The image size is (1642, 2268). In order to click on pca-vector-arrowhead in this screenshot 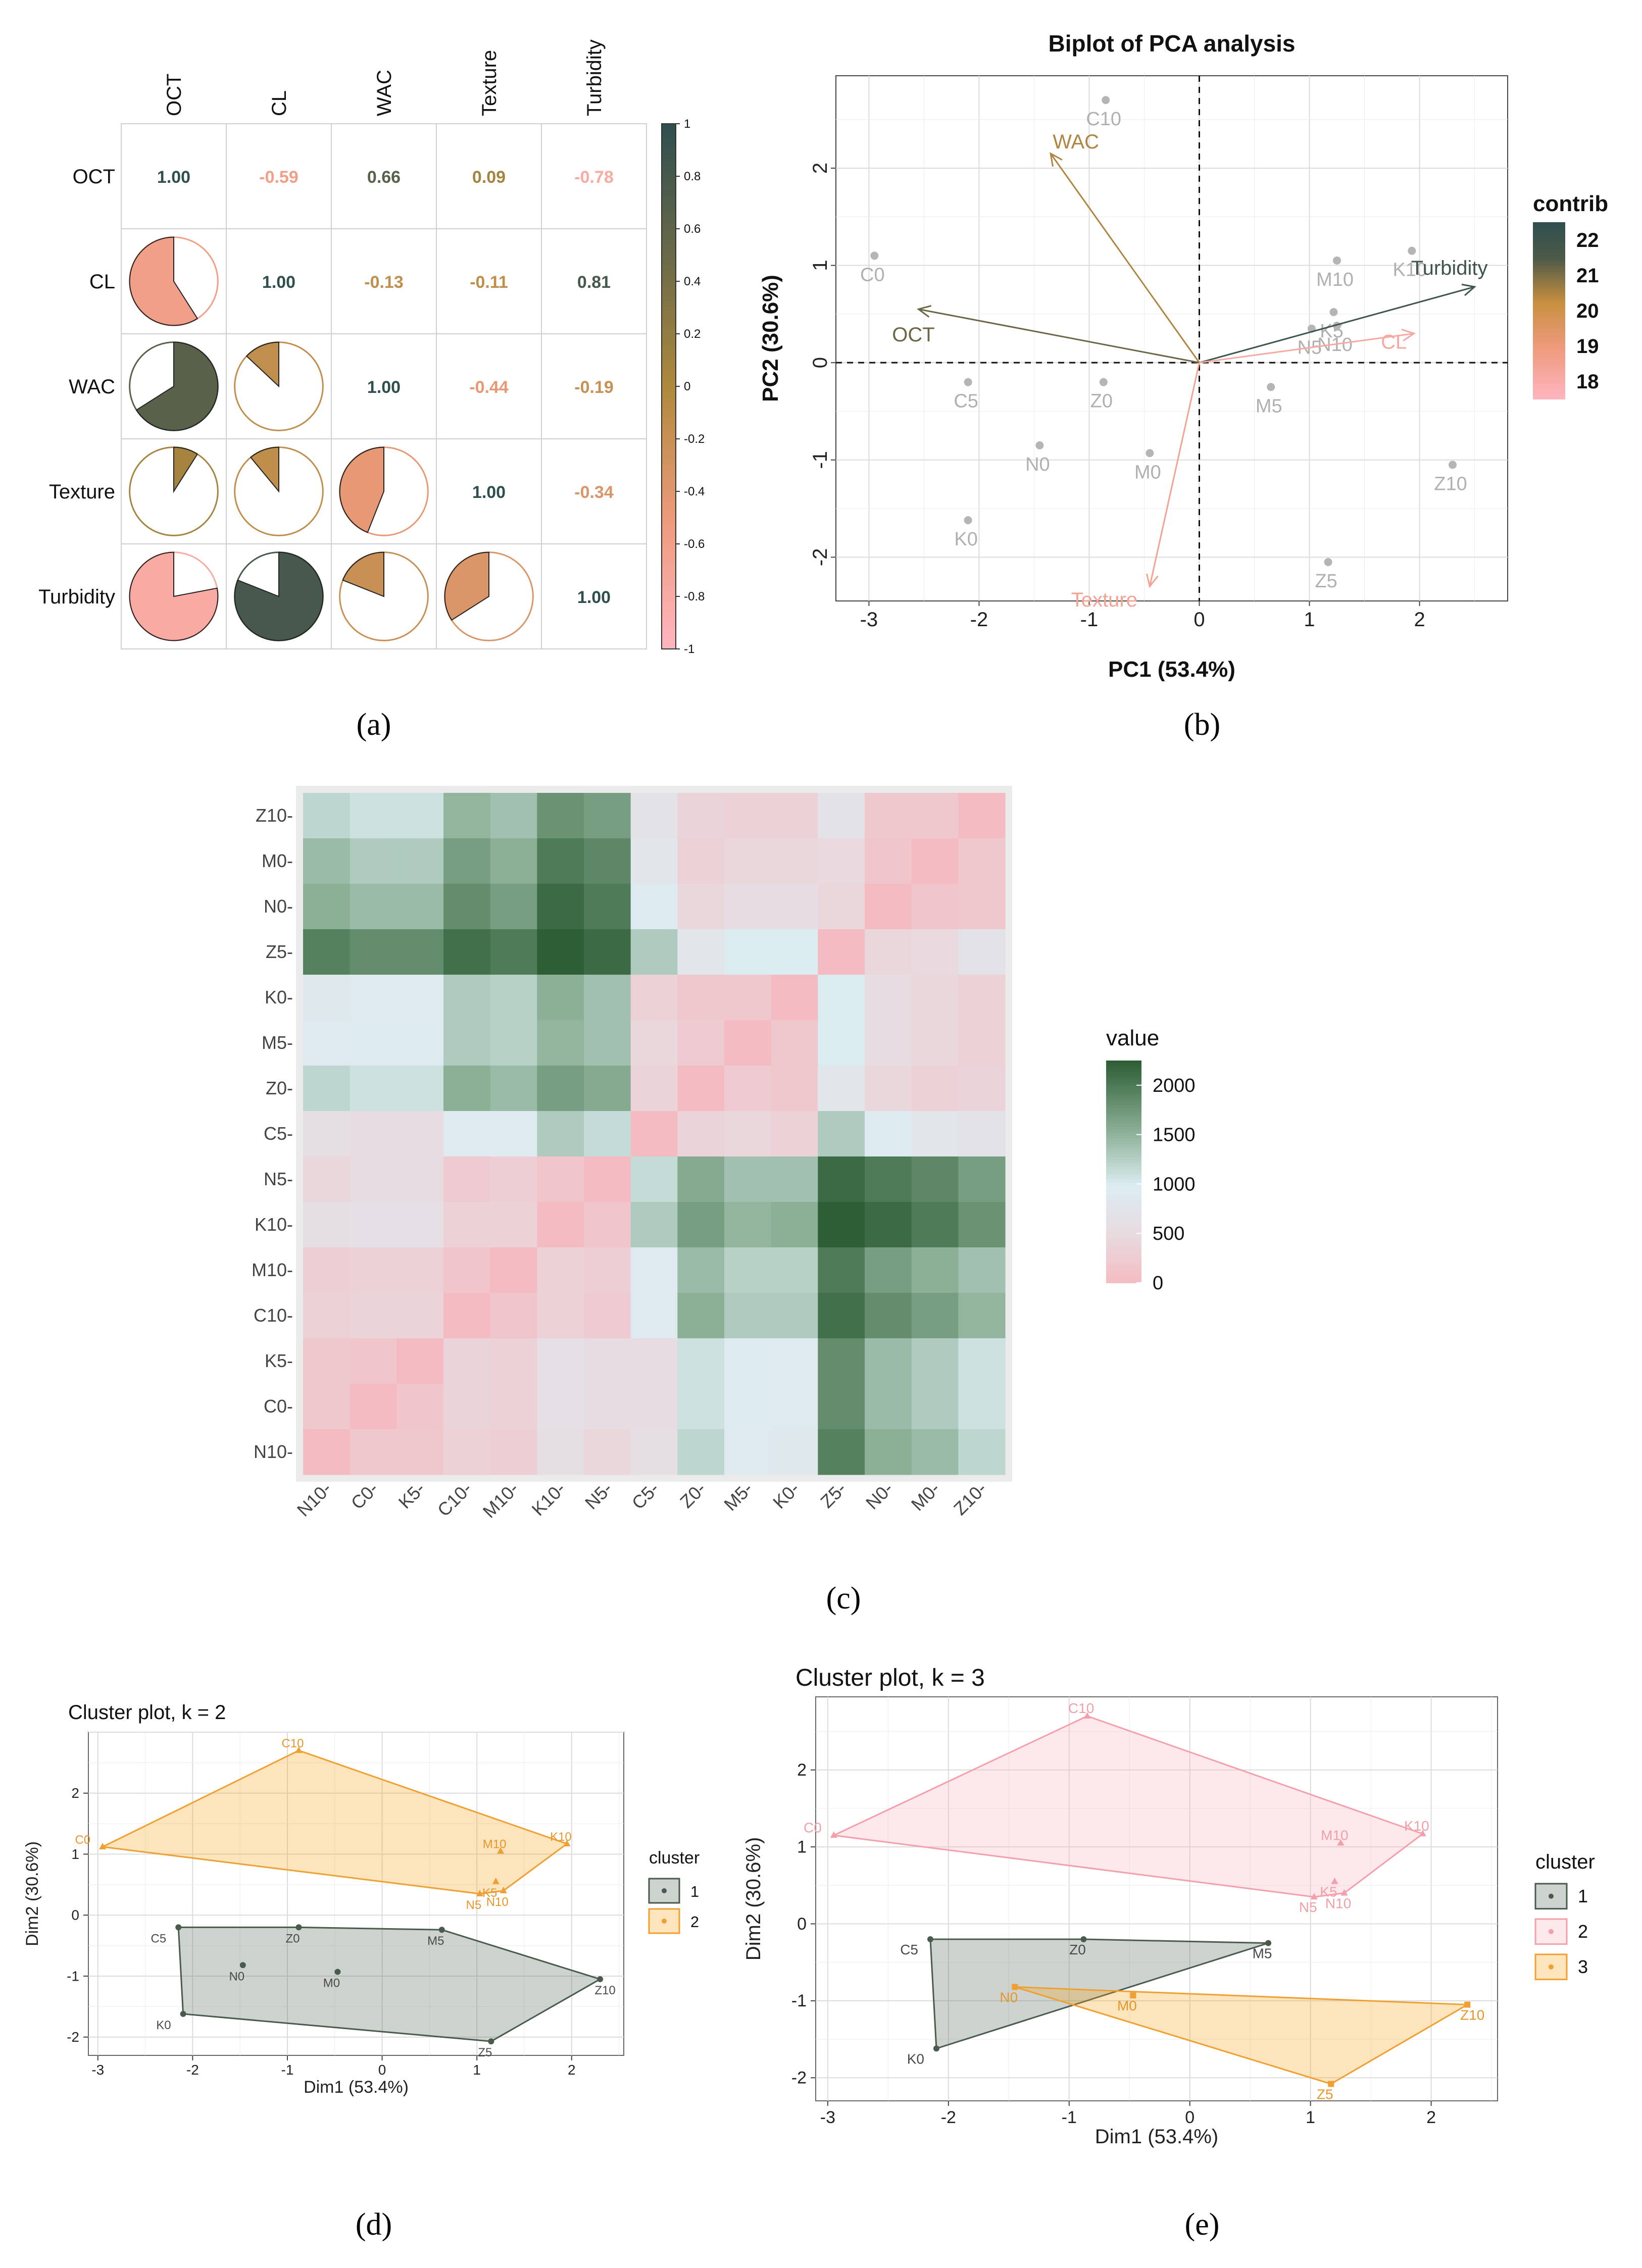, I will do `click(1408, 334)`.